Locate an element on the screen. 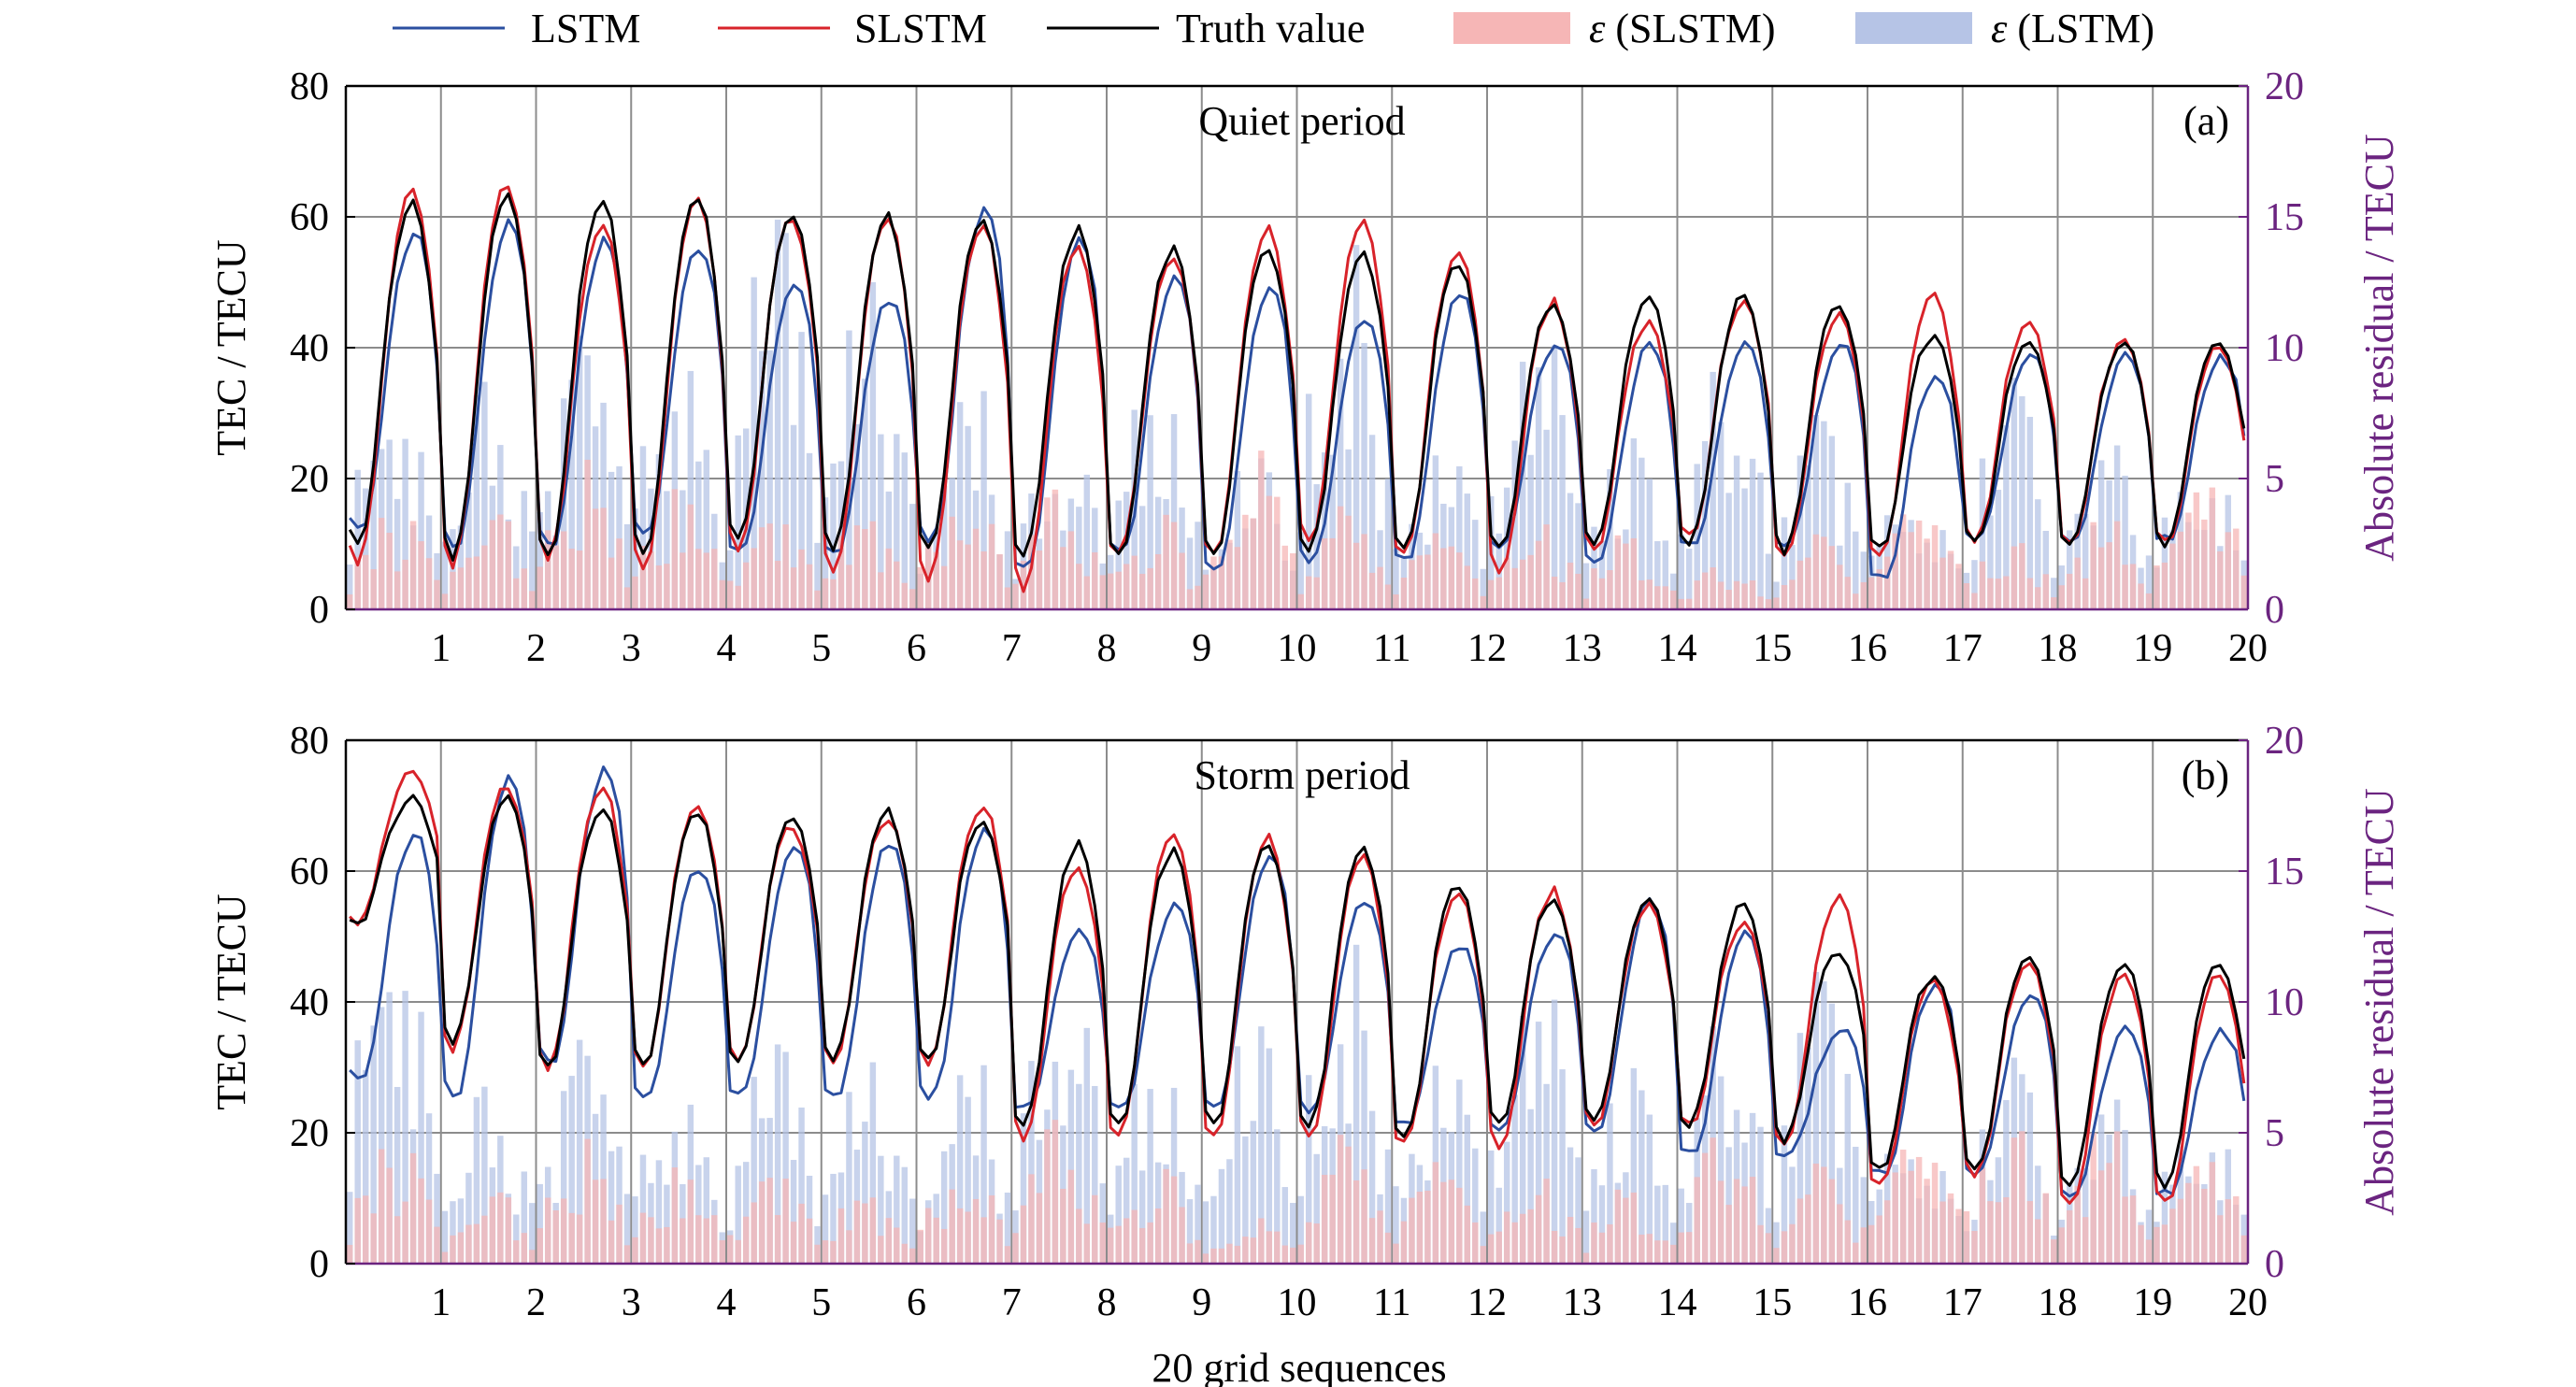 The width and height of the screenshot is (2576, 1387). right-tick-label: 5 is located at coordinates (2274, 479).